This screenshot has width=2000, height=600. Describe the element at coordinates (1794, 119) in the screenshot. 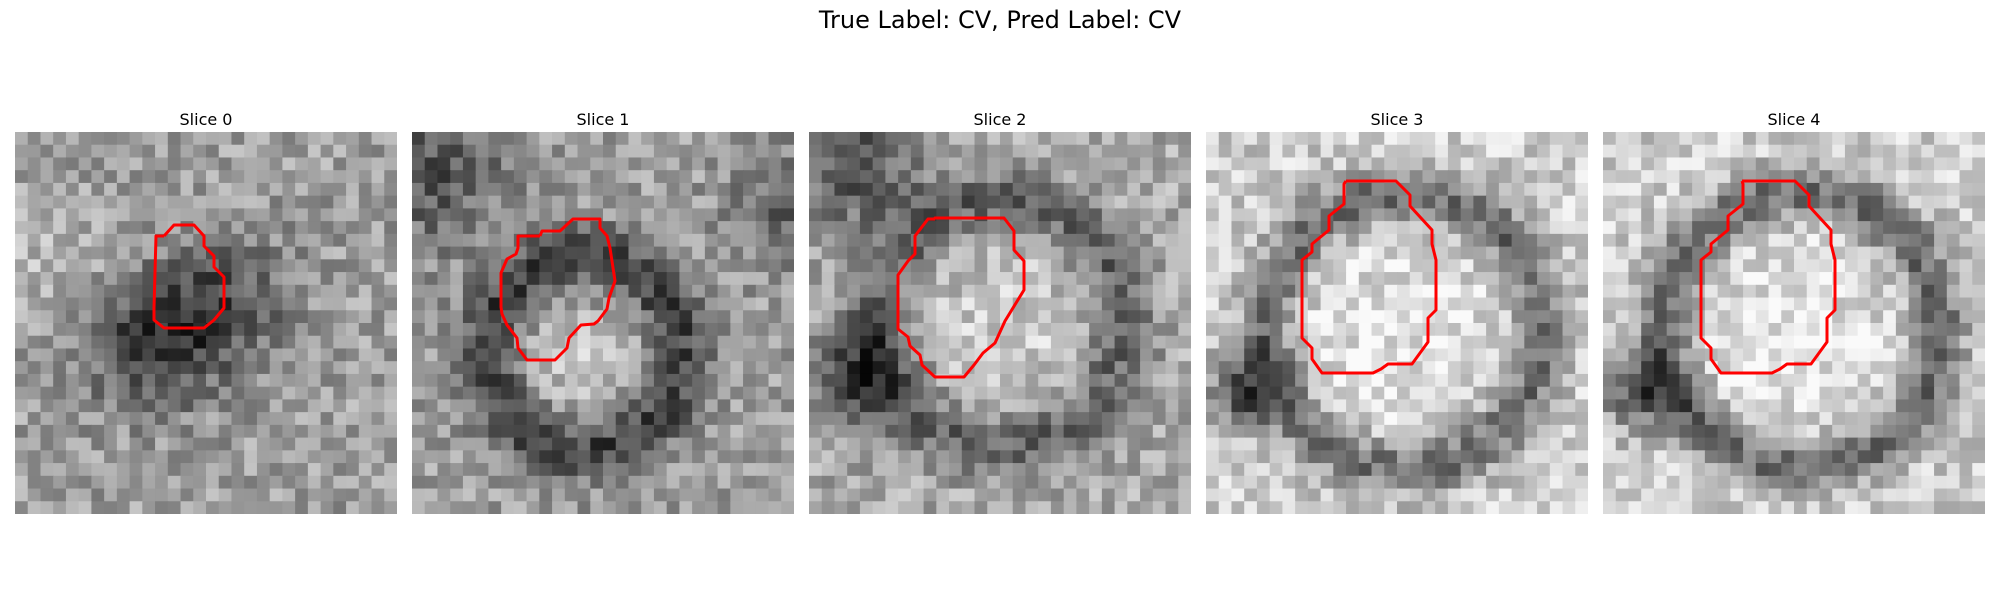

I see `slice-title-4: Slice 4` at that location.